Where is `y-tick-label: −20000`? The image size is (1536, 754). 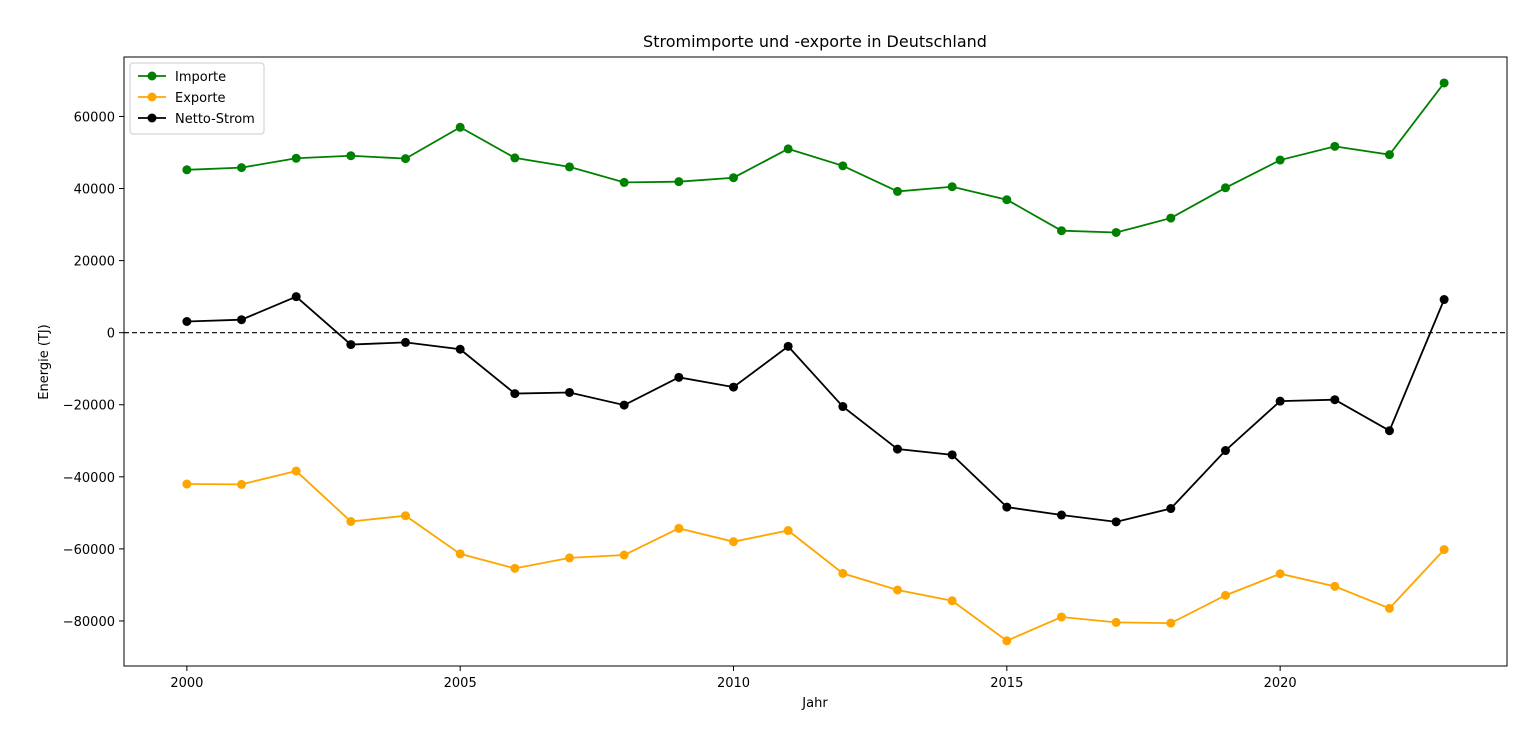 y-tick-label: −20000 is located at coordinates (89, 406).